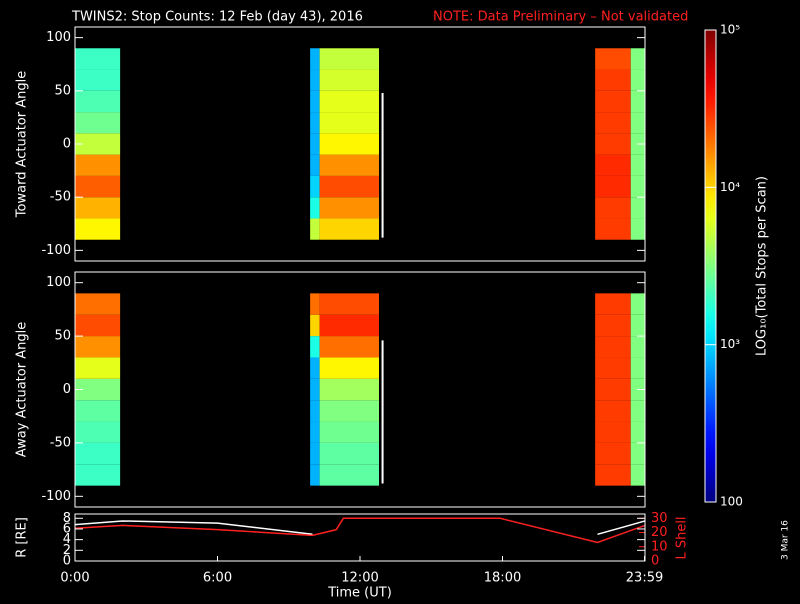 This screenshot has width=800, height=604. I want to click on y2-tick-label: 20, so click(659, 532).